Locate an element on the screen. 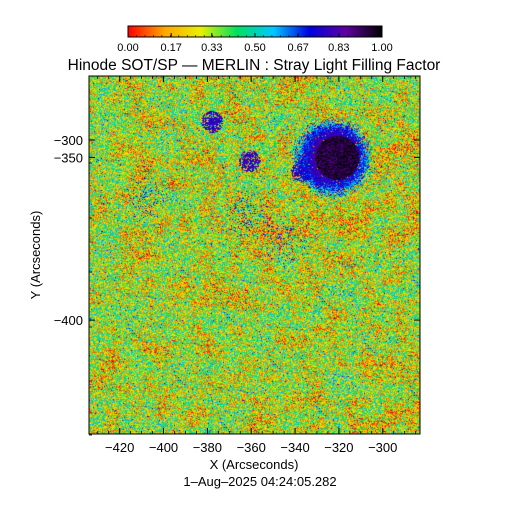 The width and height of the screenshot is (509, 512). colorbar-tick-label: 0.50 is located at coordinates (254, 48).